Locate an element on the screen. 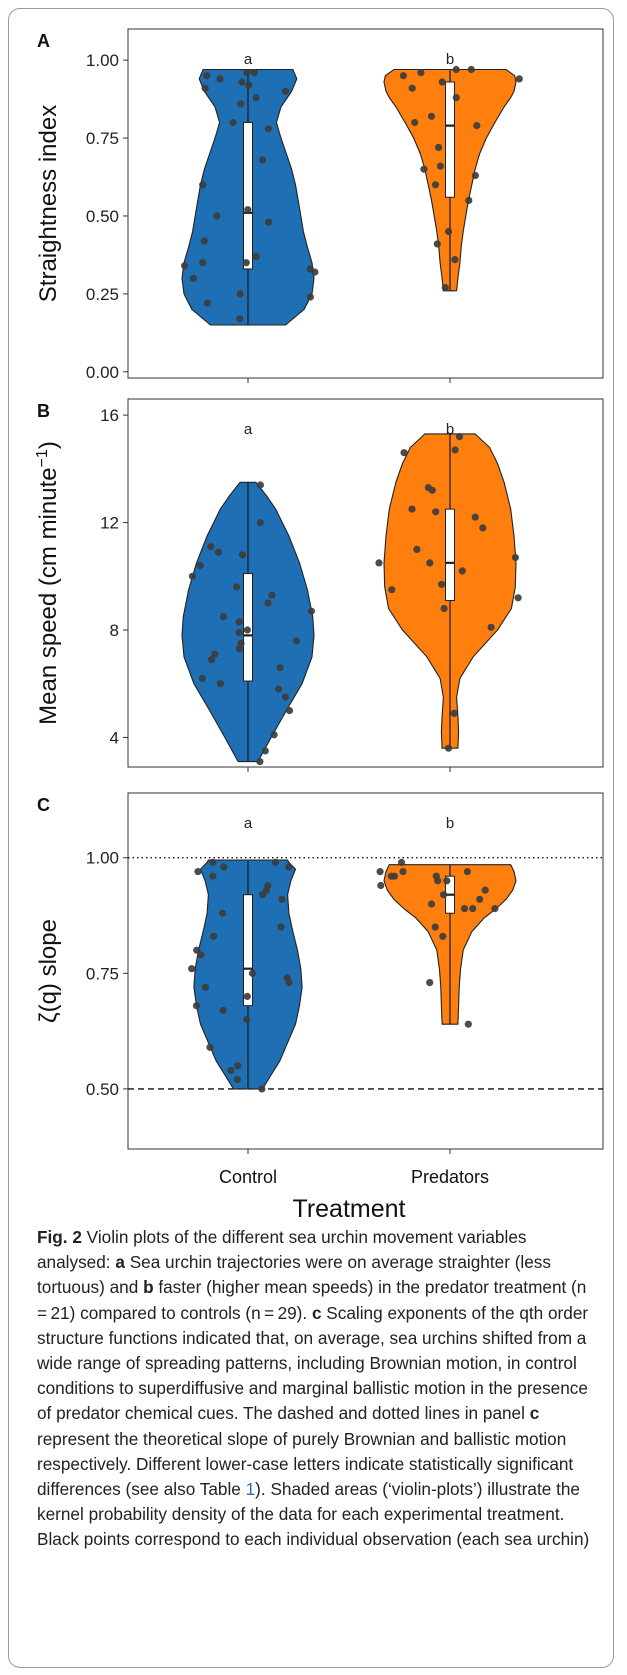  y-tick-label: 1.00 is located at coordinates (102, 60).